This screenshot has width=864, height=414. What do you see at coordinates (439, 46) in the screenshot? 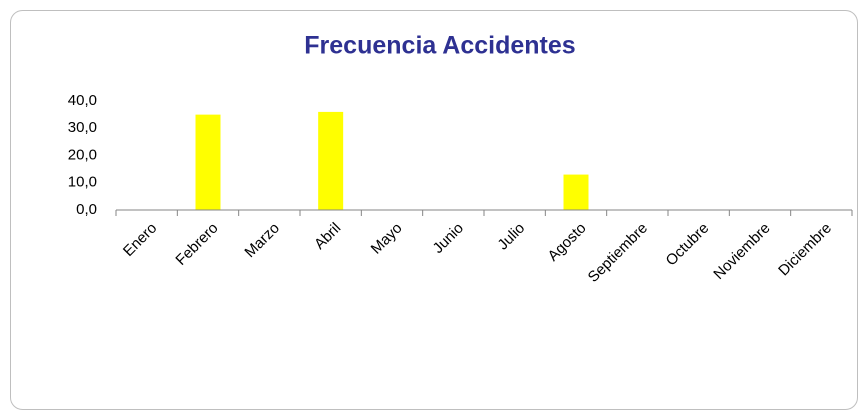
I see `chart-title: Frecuencia Accidentes` at bounding box center [439, 46].